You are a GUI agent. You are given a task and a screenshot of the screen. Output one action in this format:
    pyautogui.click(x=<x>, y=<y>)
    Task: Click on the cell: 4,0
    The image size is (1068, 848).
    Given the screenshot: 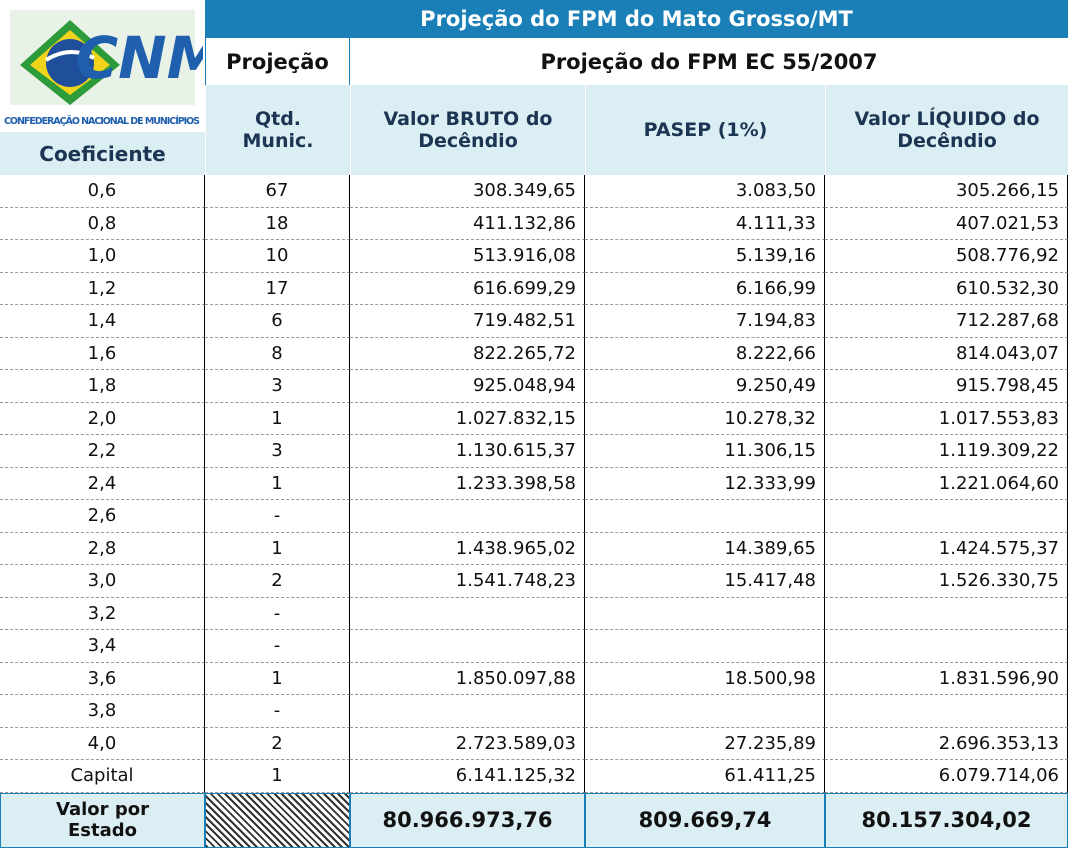 What is the action you would take?
    pyautogui.click(x=102, y=743)
    